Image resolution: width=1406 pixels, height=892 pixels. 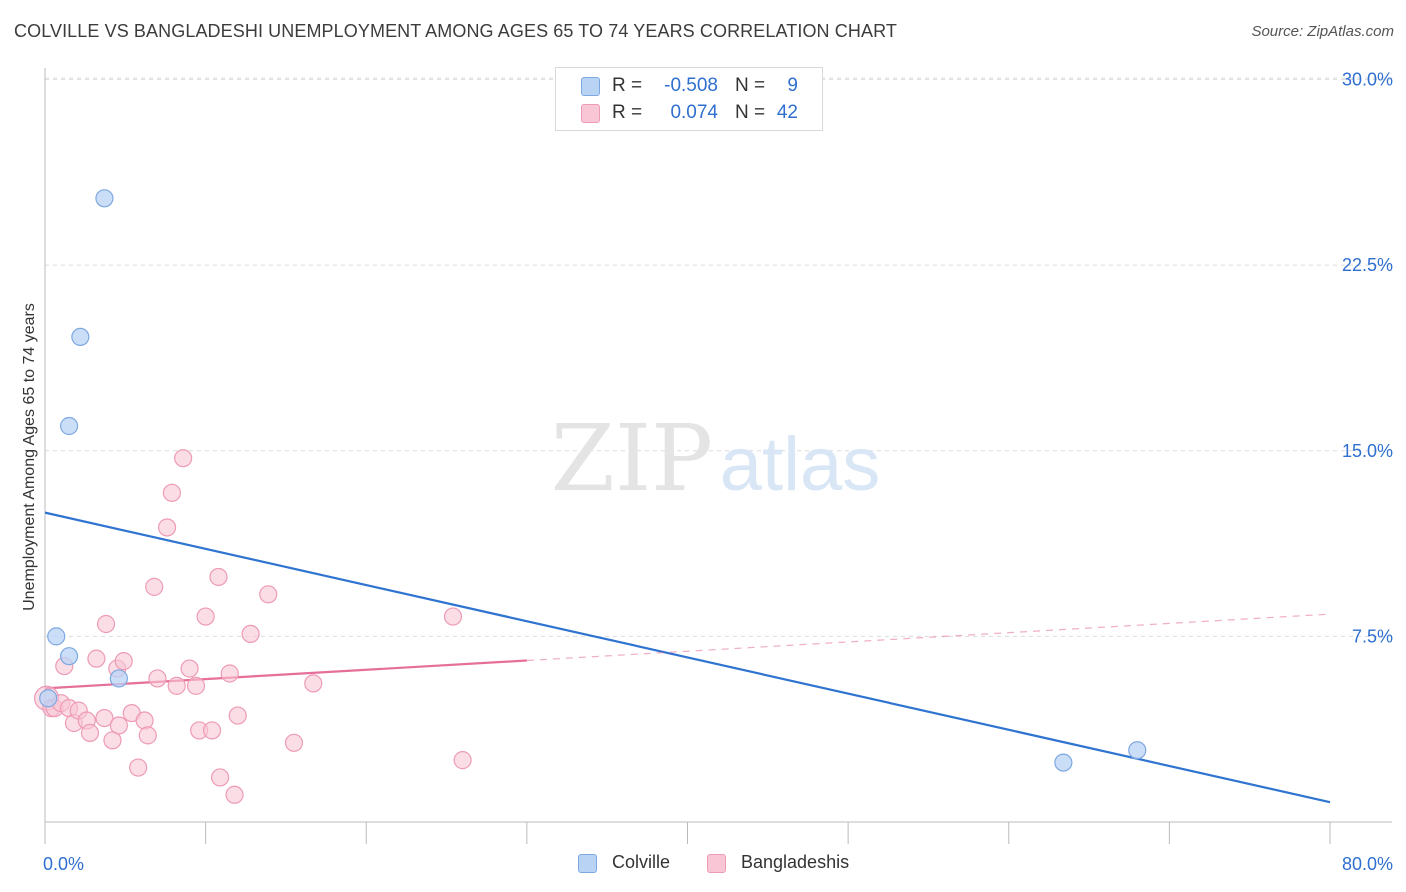 I want to click on r-value: -0.508, so click(x=691, y=85).